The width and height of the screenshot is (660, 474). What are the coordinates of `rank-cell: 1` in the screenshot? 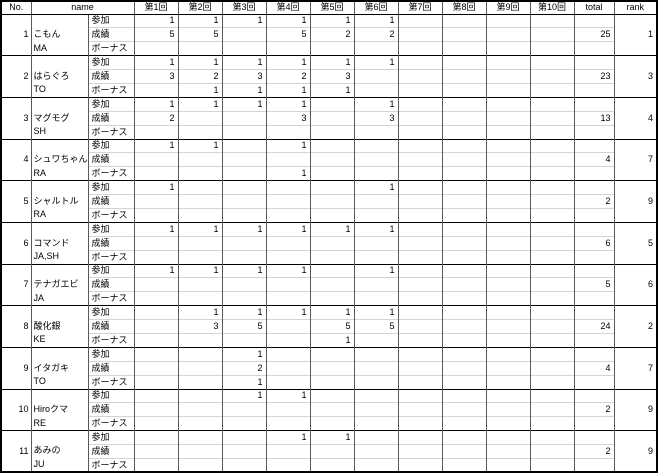 It's located at (635, 34).